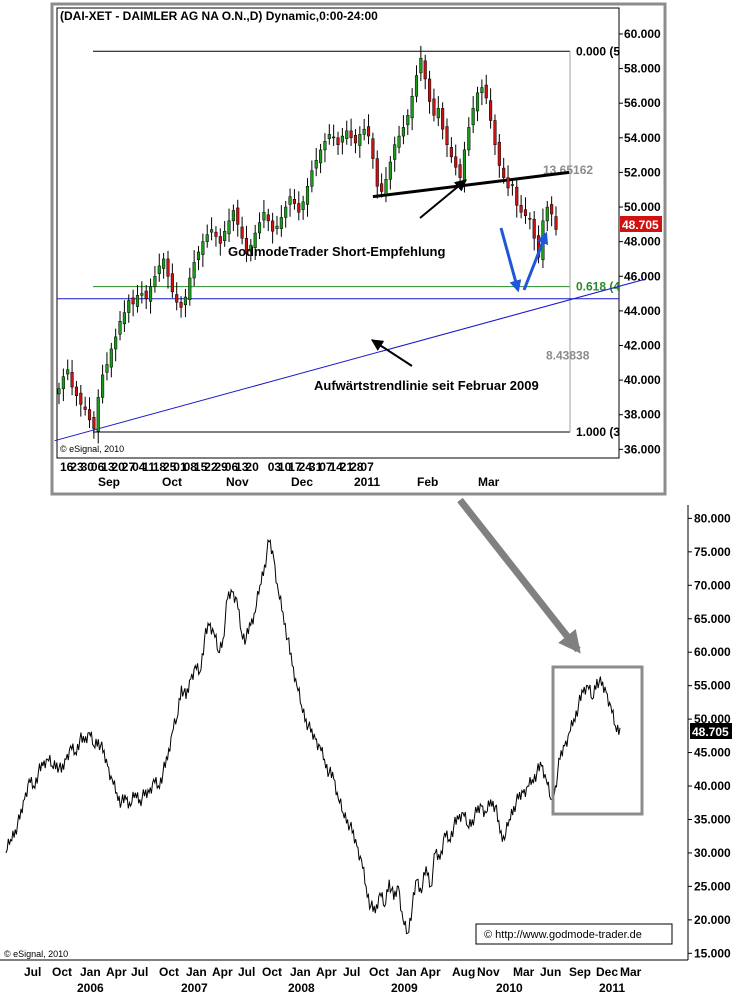 This screenshot has width=733, height=1002. What do you see at coordinates (612, 988) in the screenshot?
I see `x-year-label: 2011` at bounding box center [612, 988].